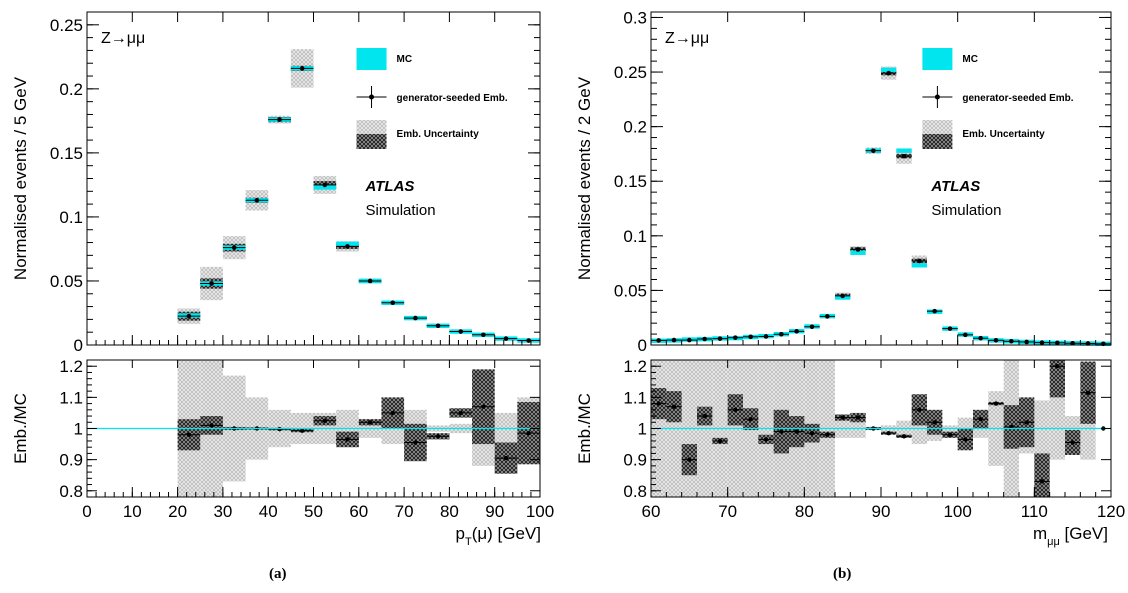  What do you see at coordinates (498, 536) in the screenshot?
I see `xlabel: pT(μ) [GeV]` at bounding box center [498, 536].